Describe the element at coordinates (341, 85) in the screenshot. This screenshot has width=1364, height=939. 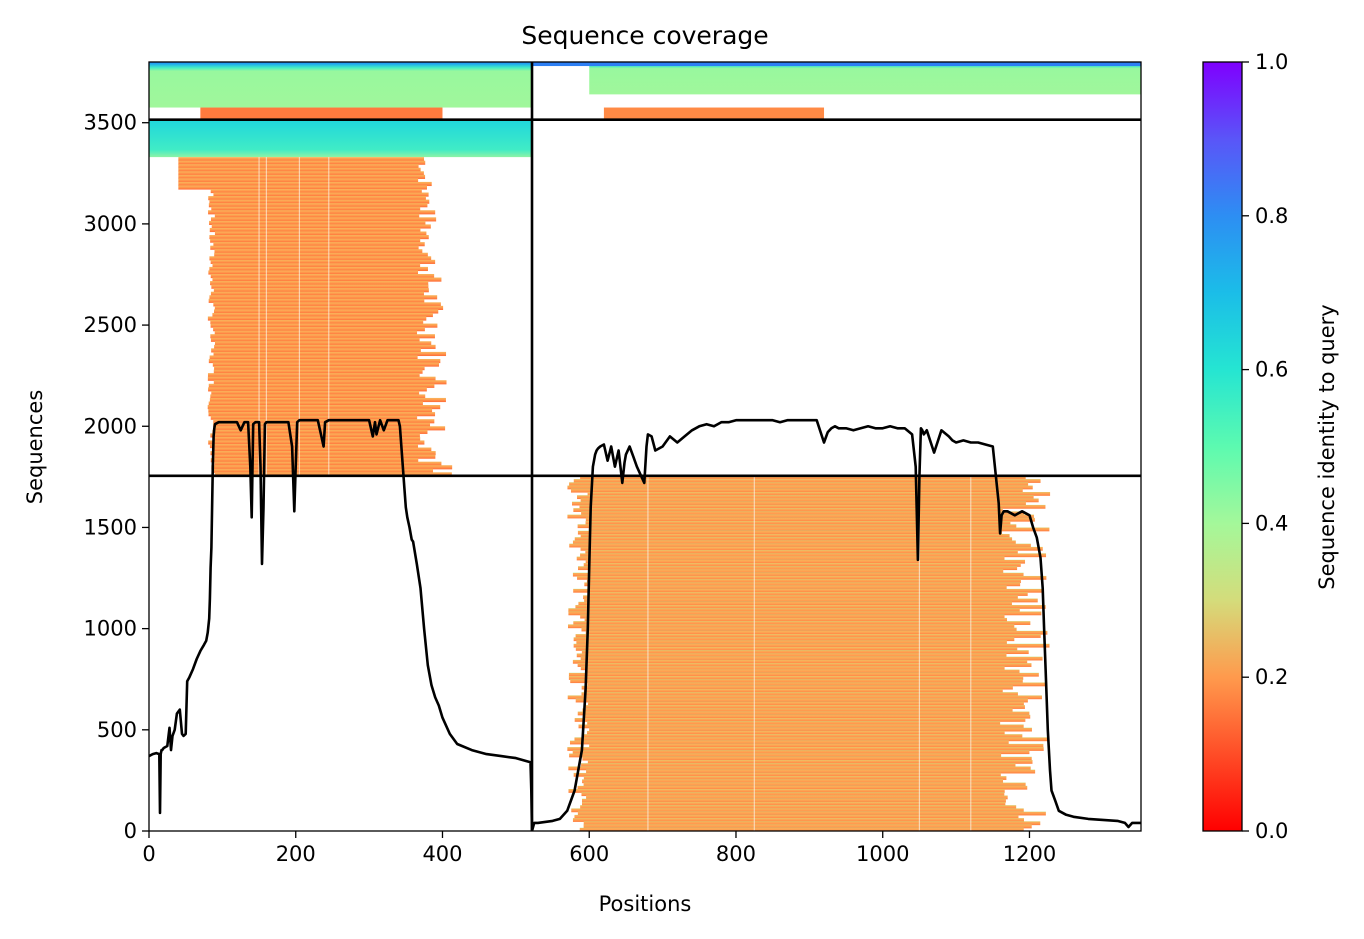
I see `msa-block-top-left` at that location.